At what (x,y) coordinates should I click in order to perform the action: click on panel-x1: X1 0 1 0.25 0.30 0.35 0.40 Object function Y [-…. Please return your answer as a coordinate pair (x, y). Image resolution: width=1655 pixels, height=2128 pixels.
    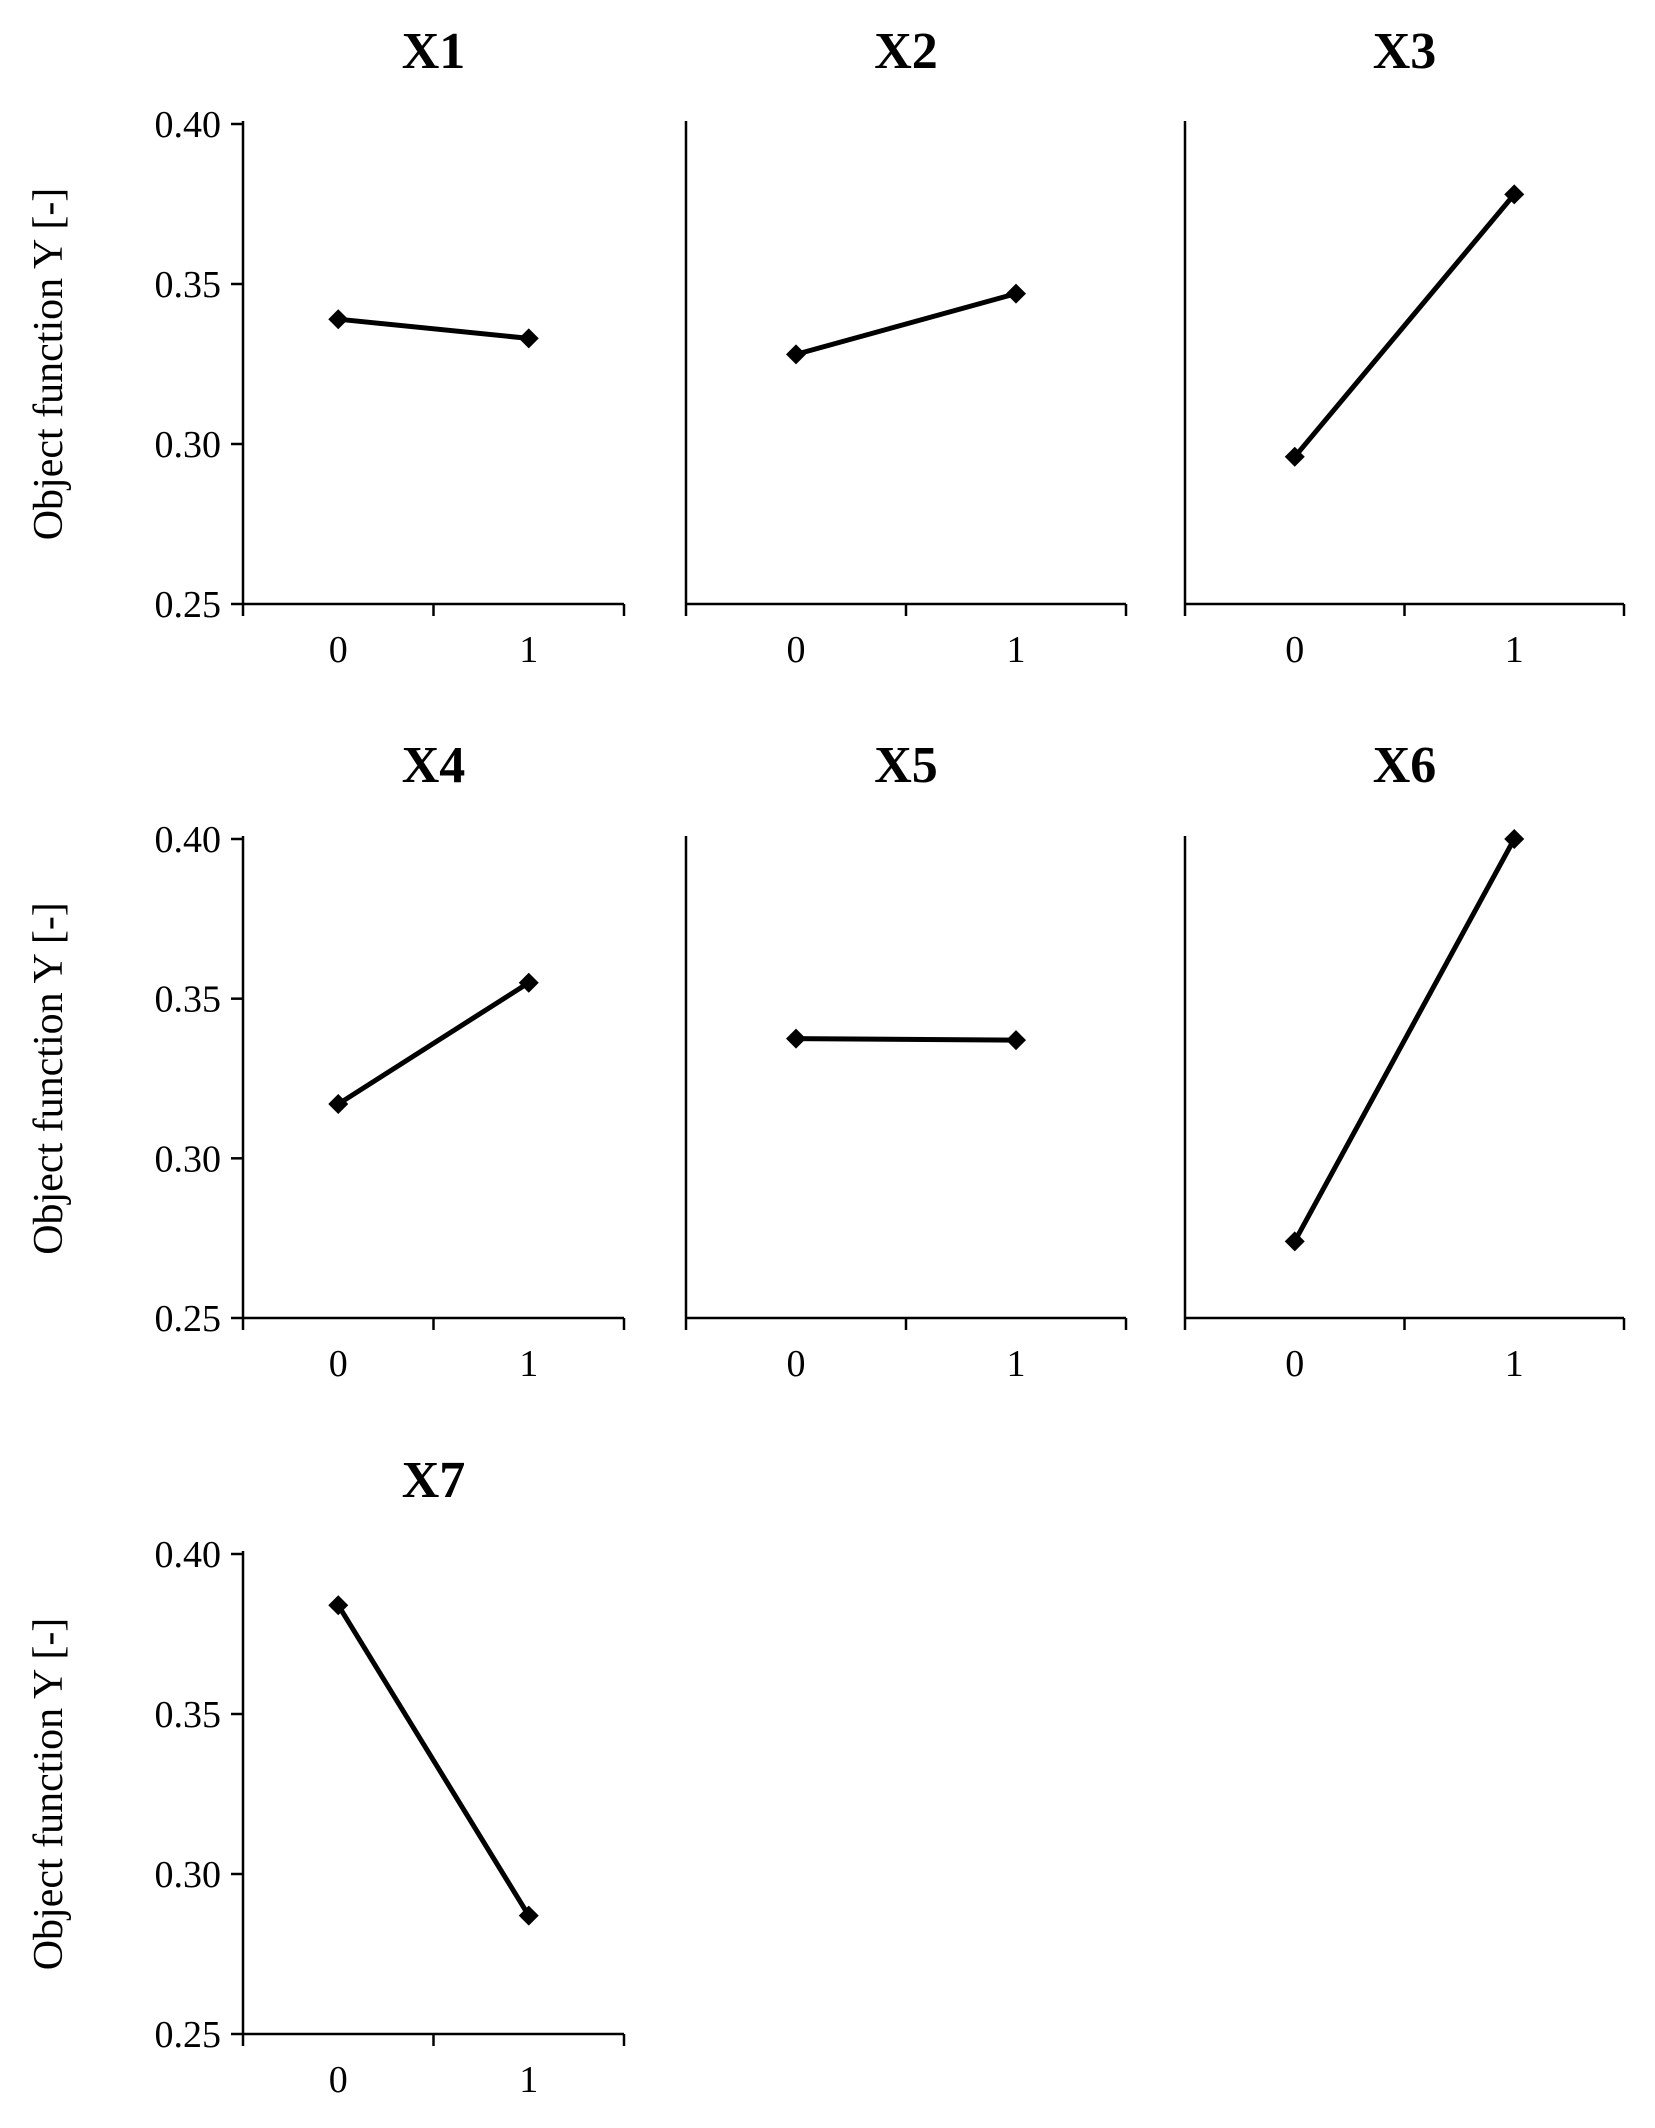
    Looking at the image, I should click on (326, 347).